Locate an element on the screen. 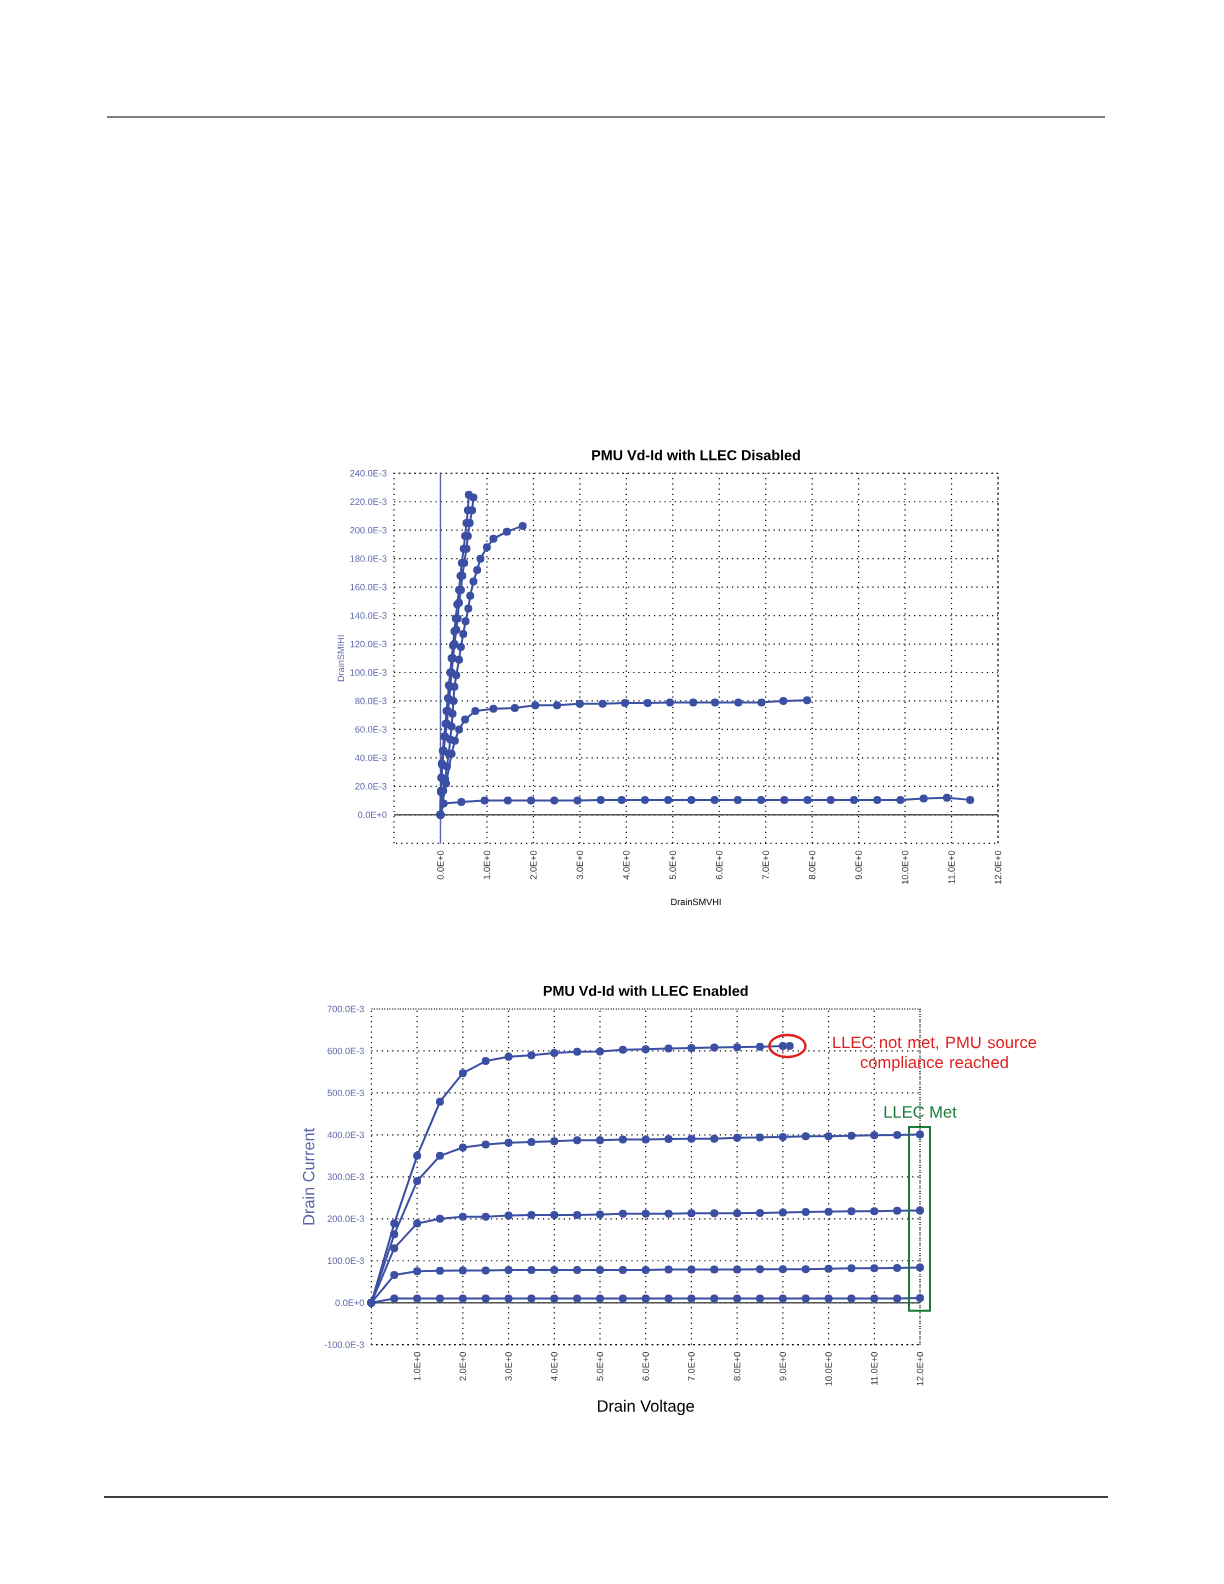  y-tick-label: 240.0E-3 is located at coordinates (368, 473).